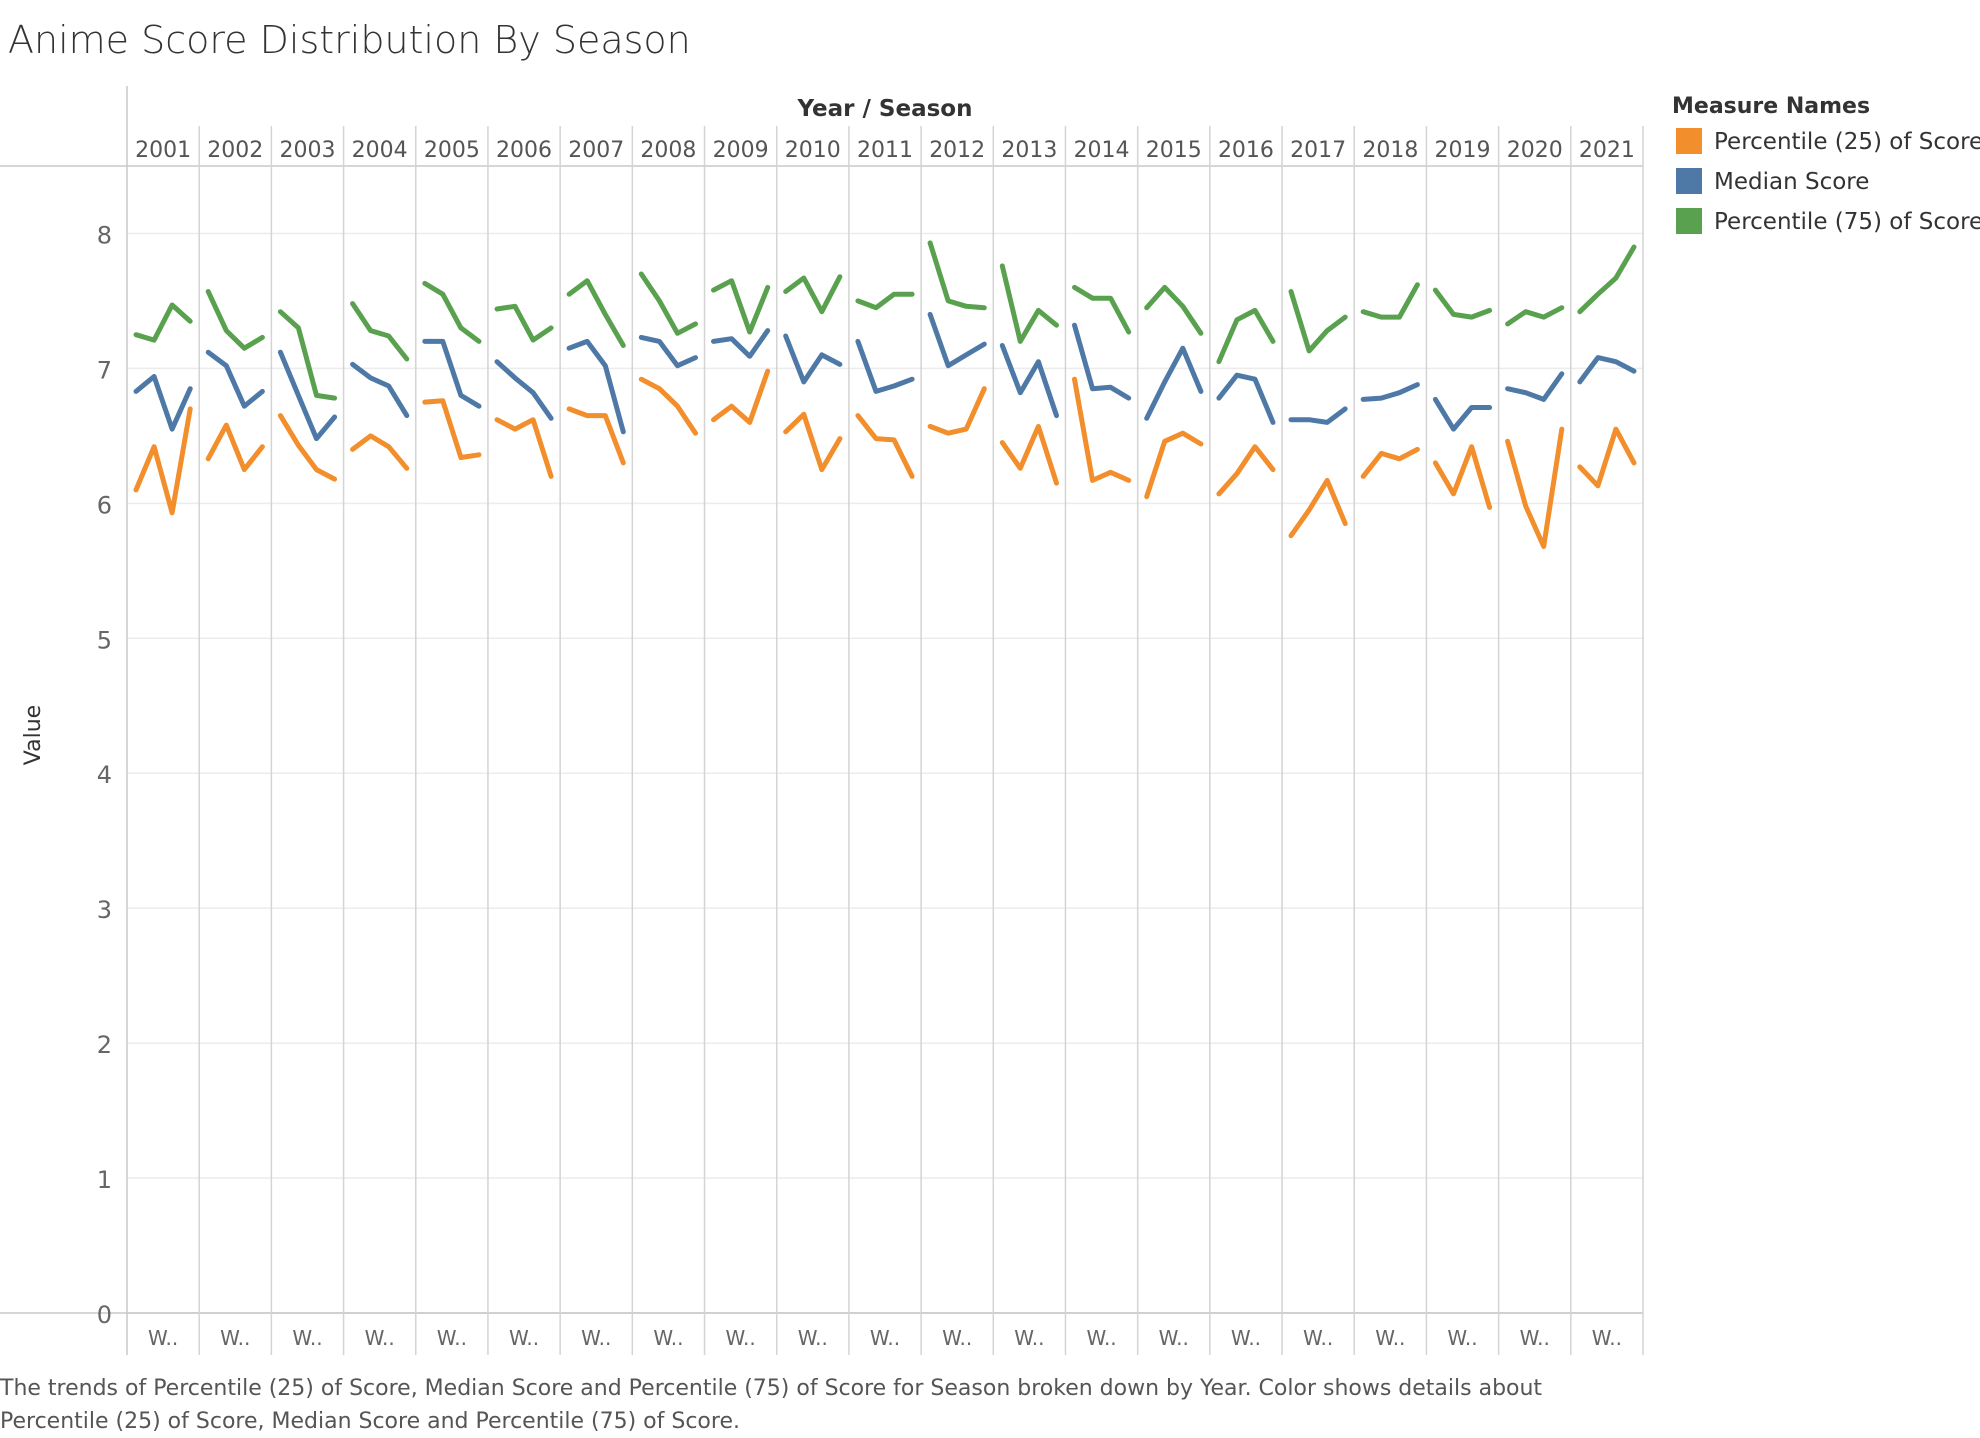 This screenshot has width=1980, height=1438. Describe the element at coordinates (668, 150) in the screenshot. I see `year-header-label: 2008` at that location.